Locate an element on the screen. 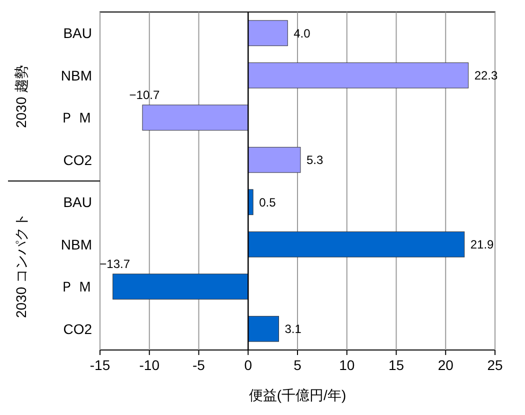 The width and height of the screenshot is (525, 415). x-axis-title: 便益(千億円/年) is located at coordinates (297, 395).